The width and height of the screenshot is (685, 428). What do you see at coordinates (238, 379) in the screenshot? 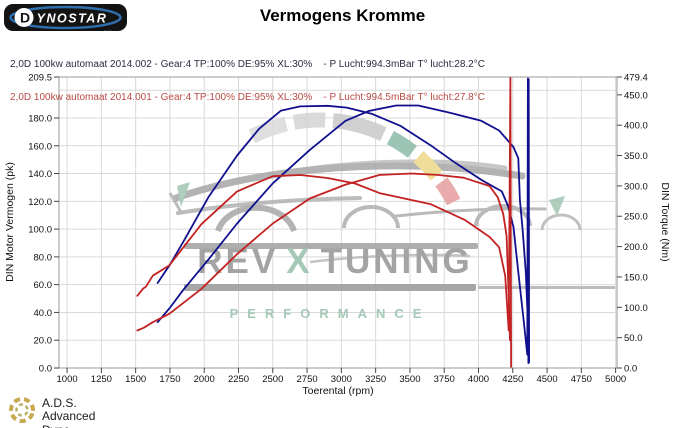
I see `x-tick-label: 2250` at bounding box center [238, 379].